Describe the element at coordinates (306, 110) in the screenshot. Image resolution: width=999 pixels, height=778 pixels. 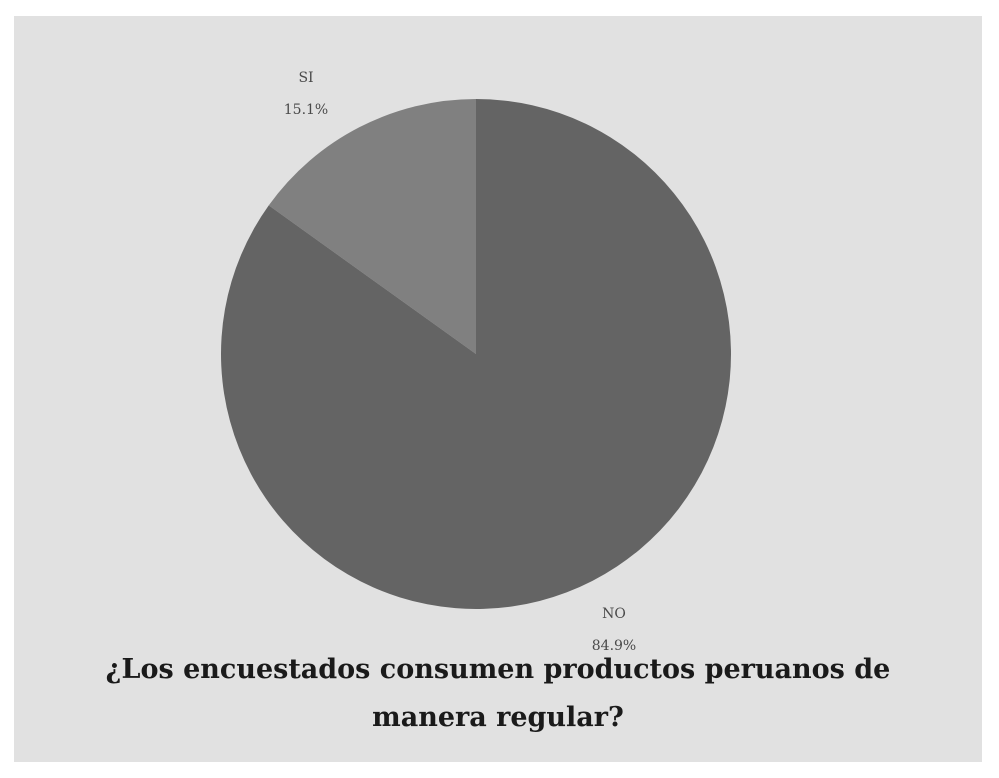
I see `slice-value-si: 15.1%` at that location.